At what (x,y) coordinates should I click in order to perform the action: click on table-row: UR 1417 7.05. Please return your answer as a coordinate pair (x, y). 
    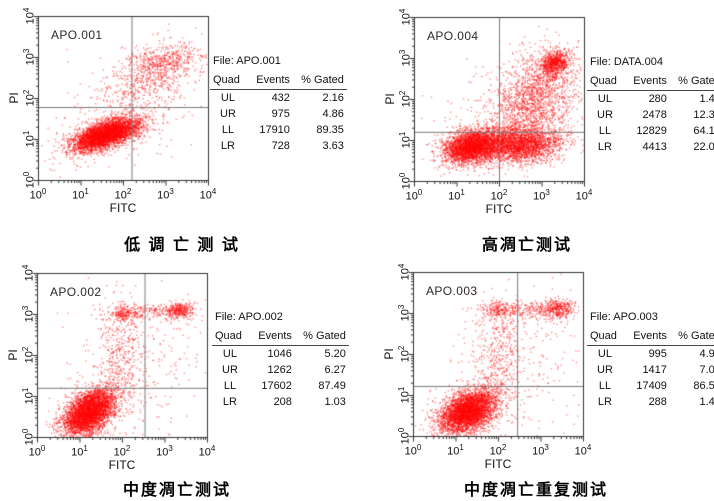
    Looking at the image, I should click on (650, 370).